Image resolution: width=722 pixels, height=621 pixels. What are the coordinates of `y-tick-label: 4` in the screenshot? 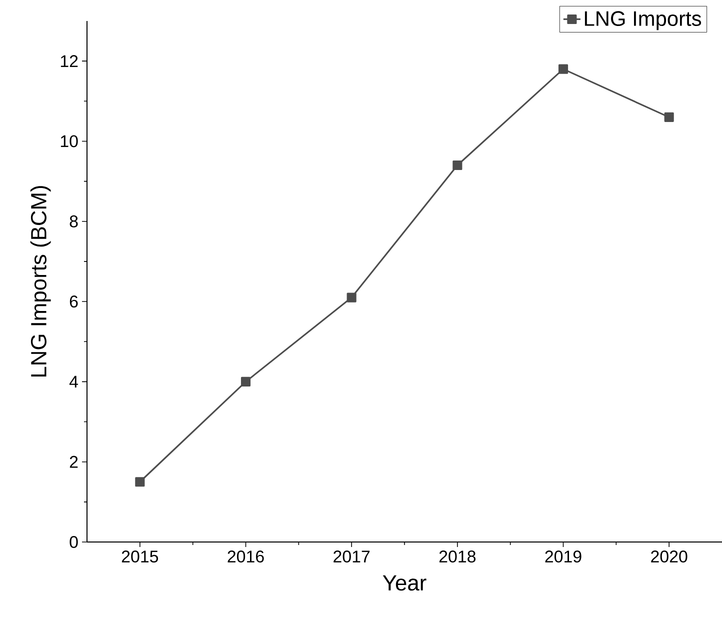 It's located at (73, 382).